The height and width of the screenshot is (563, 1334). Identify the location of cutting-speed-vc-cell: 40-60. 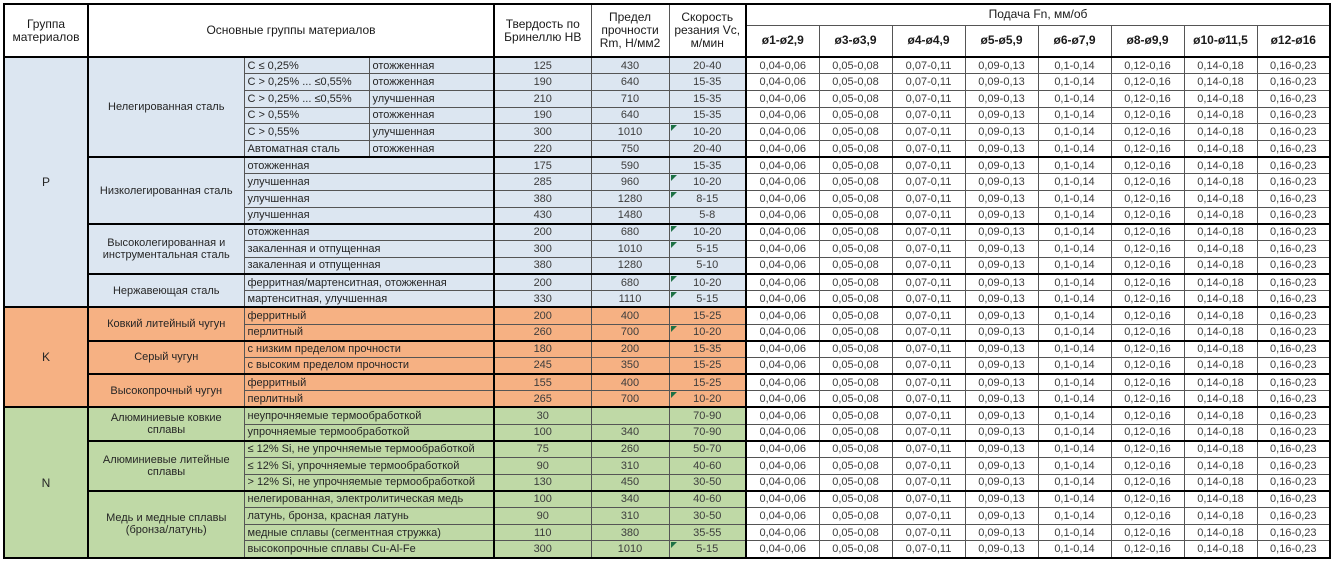
(707, 499).